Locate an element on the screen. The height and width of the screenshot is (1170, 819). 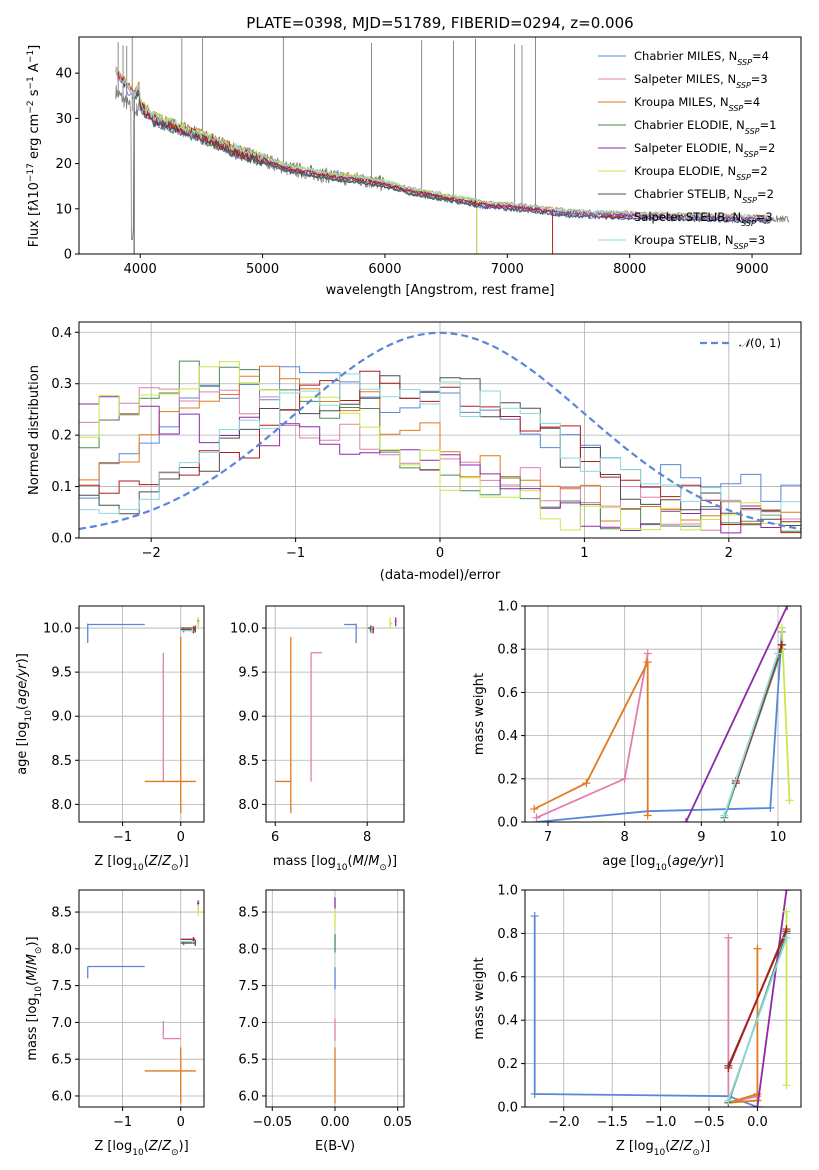
y-tick-label: 10.0 is located at coordinates (244, 629).